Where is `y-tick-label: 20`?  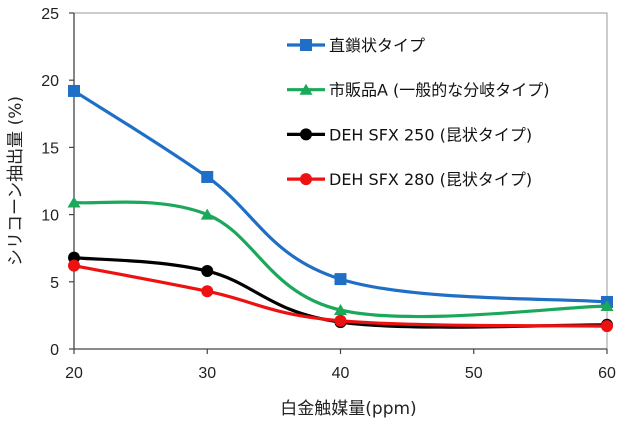 y-tick-label: 20 is located at coordinates (50, 81).